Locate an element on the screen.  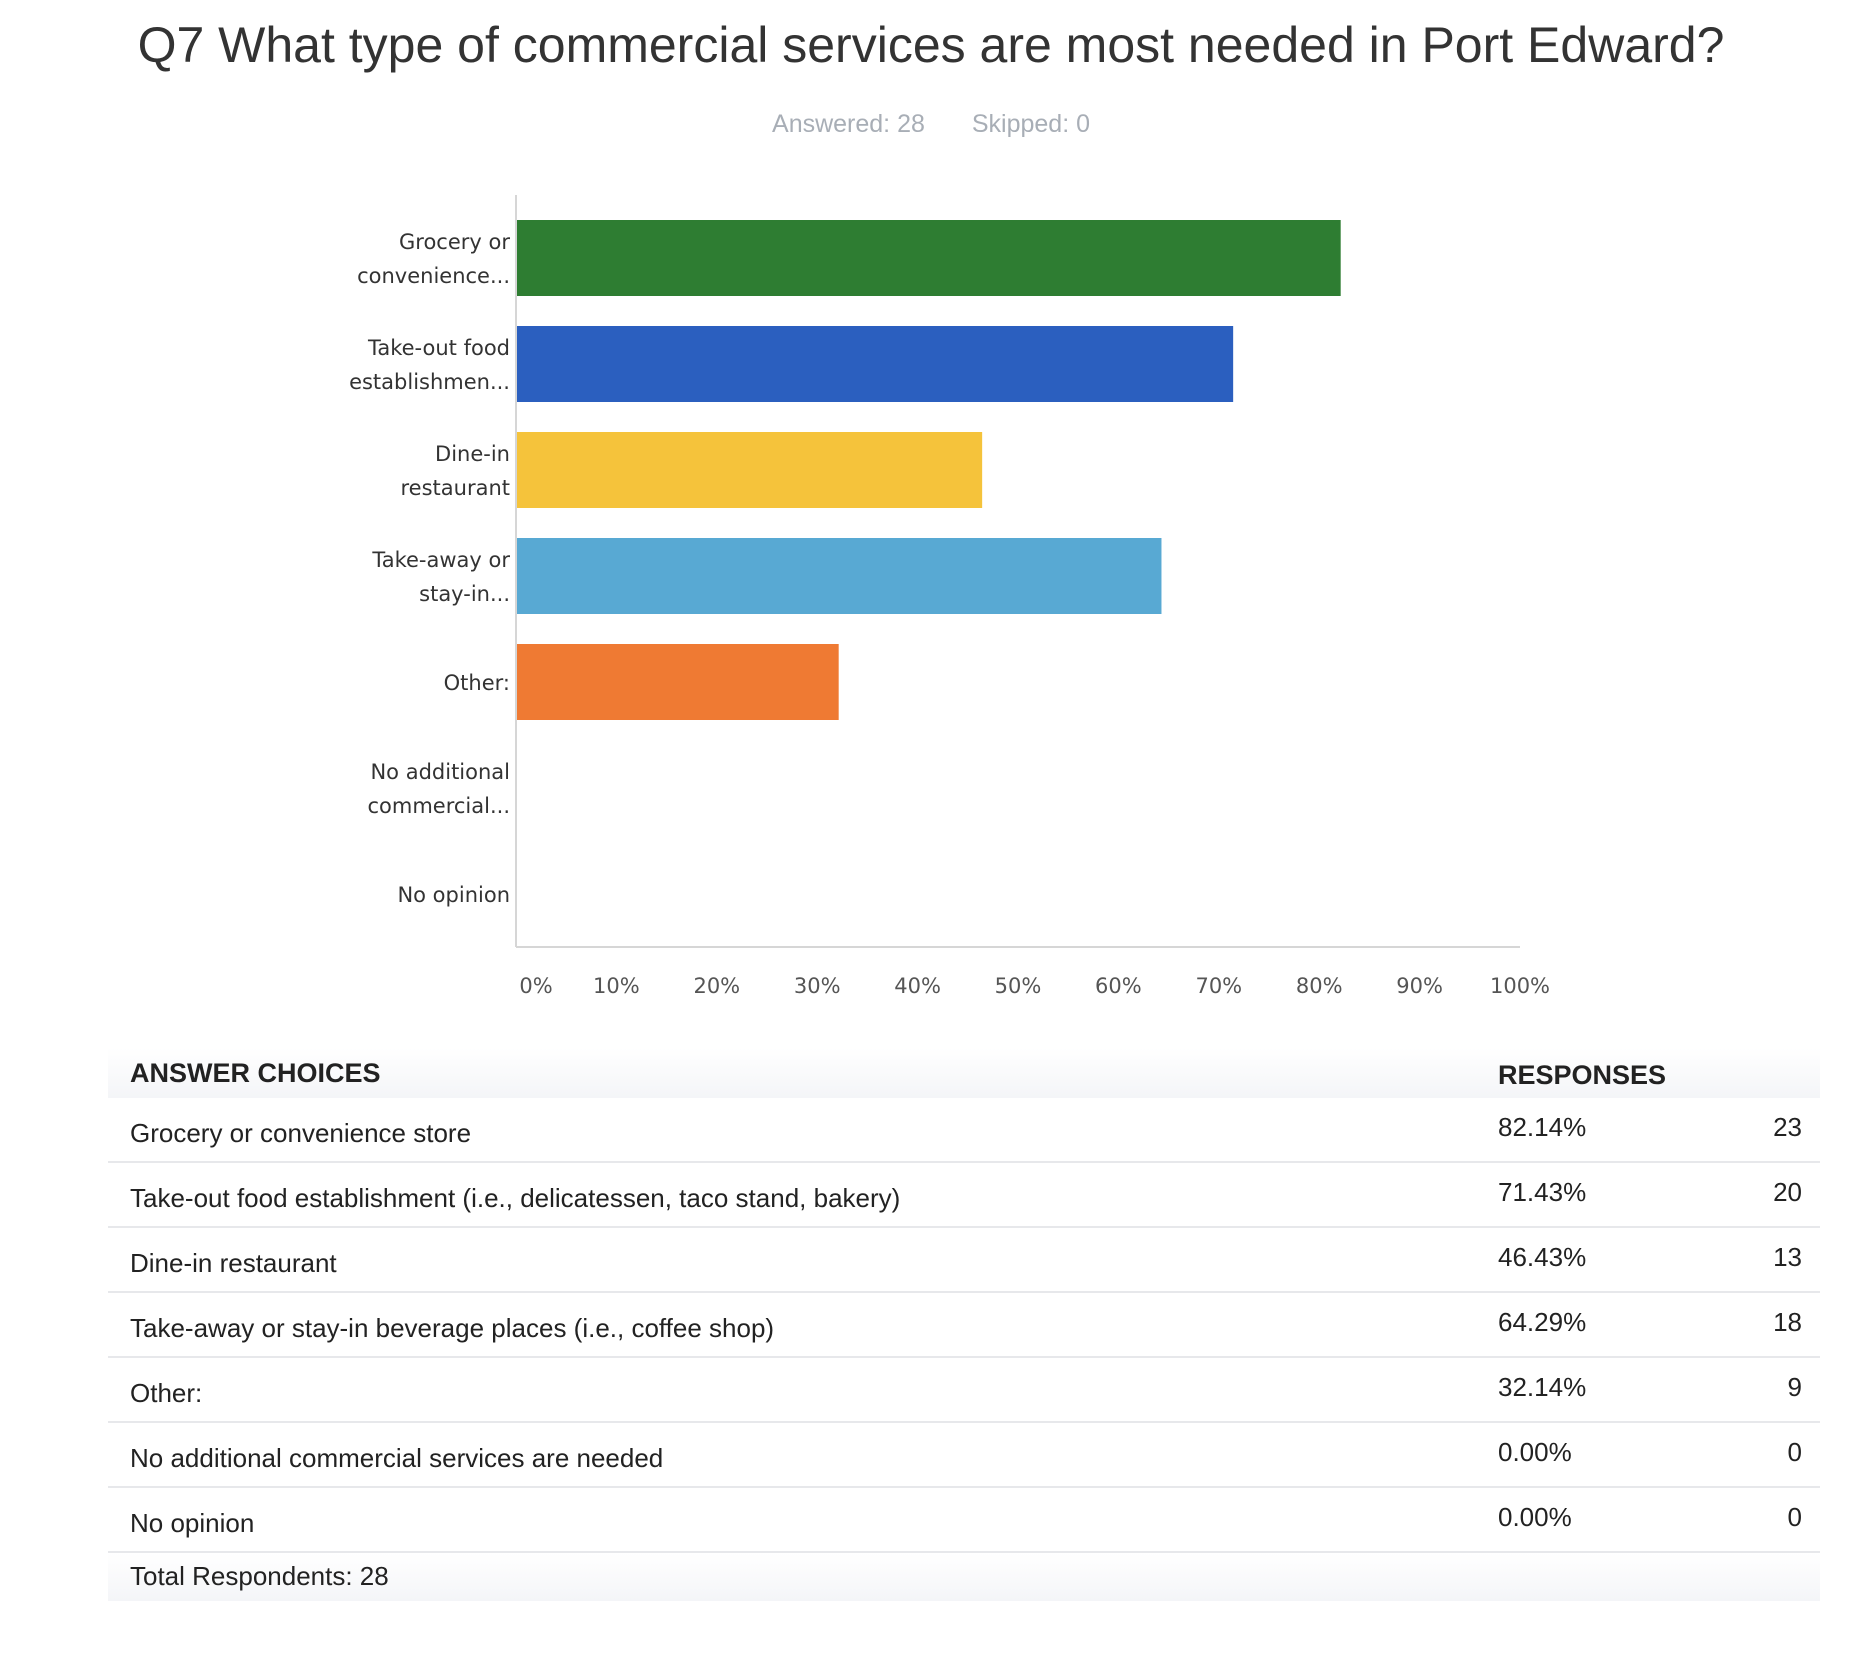
response-count: 13 is located at coordinates (1787, 1257).